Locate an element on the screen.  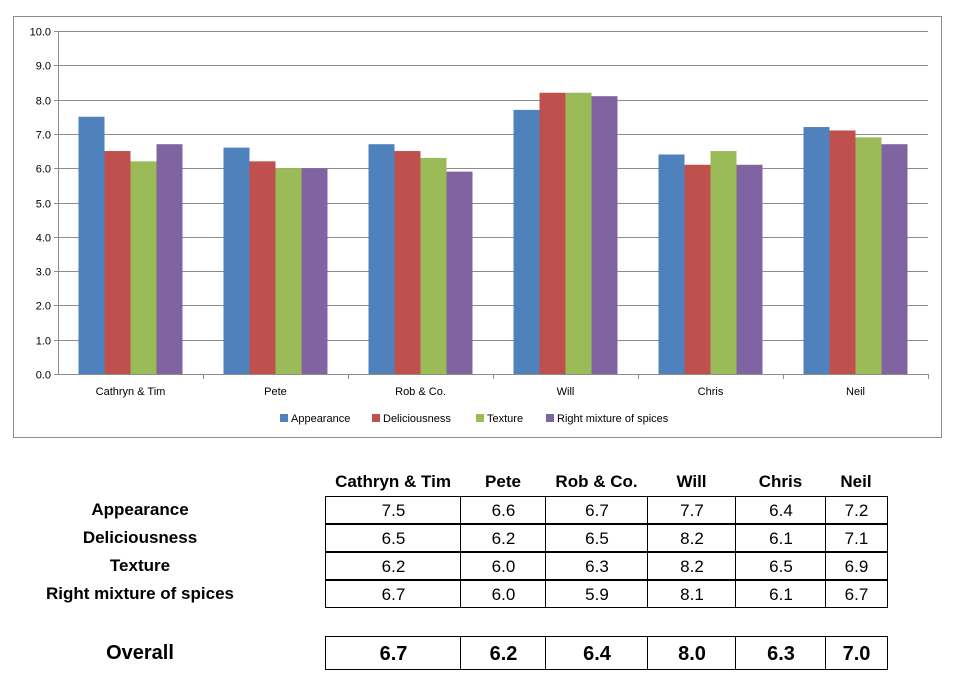
y-tick-label: 0.0 is located at coordinates (43, 376).